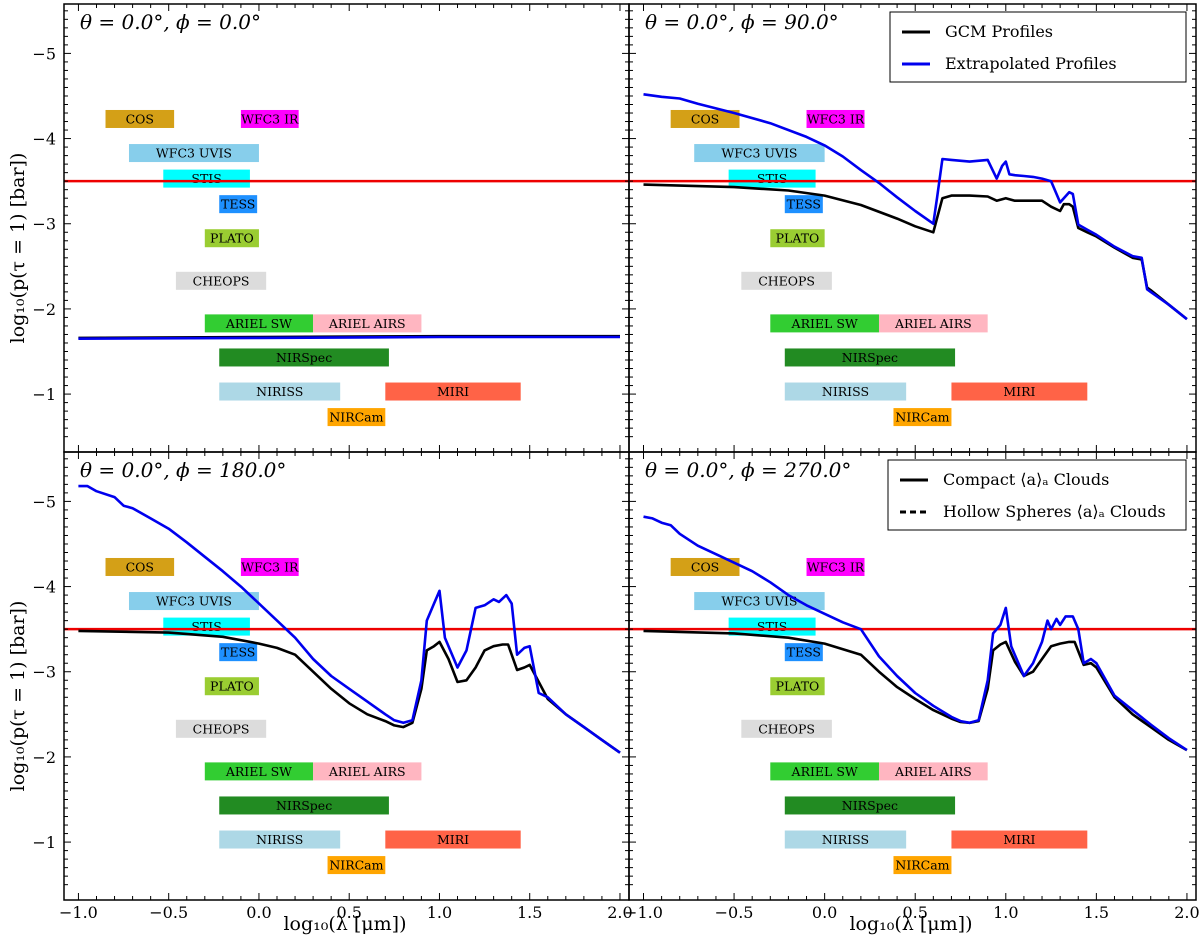 The height and width of the screenshot is (948, 1200). Describe the element at coordinates (619, 912) in the screenshot. I see `x-tick-label: 2.0` at that location.